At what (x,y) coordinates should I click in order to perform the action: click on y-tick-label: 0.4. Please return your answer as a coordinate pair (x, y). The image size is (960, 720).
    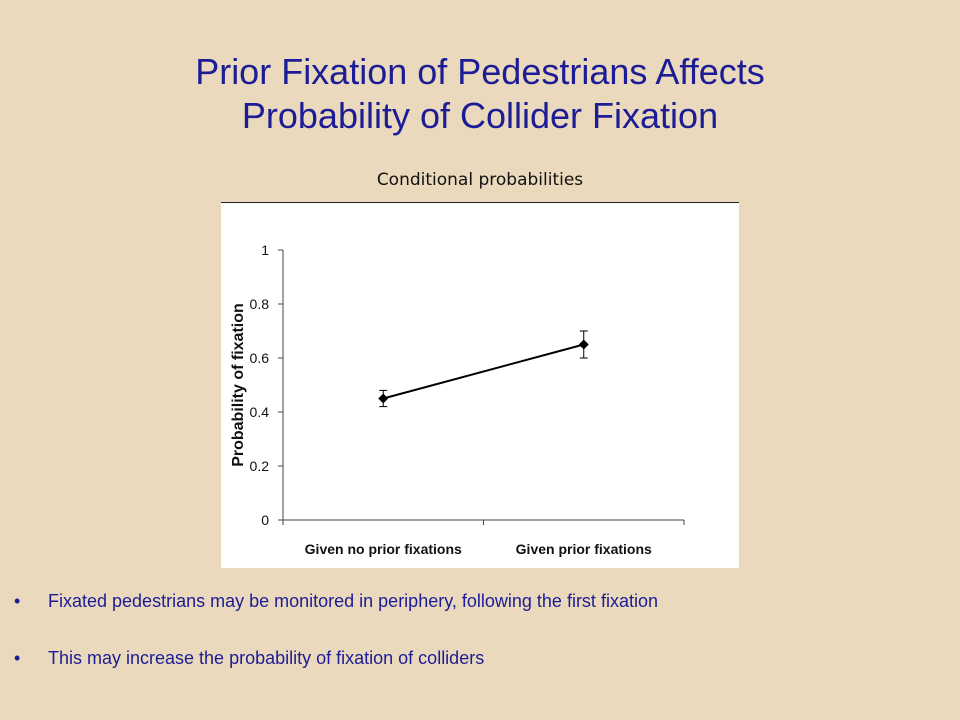
    Looking at the image, I should click on (260, 412).